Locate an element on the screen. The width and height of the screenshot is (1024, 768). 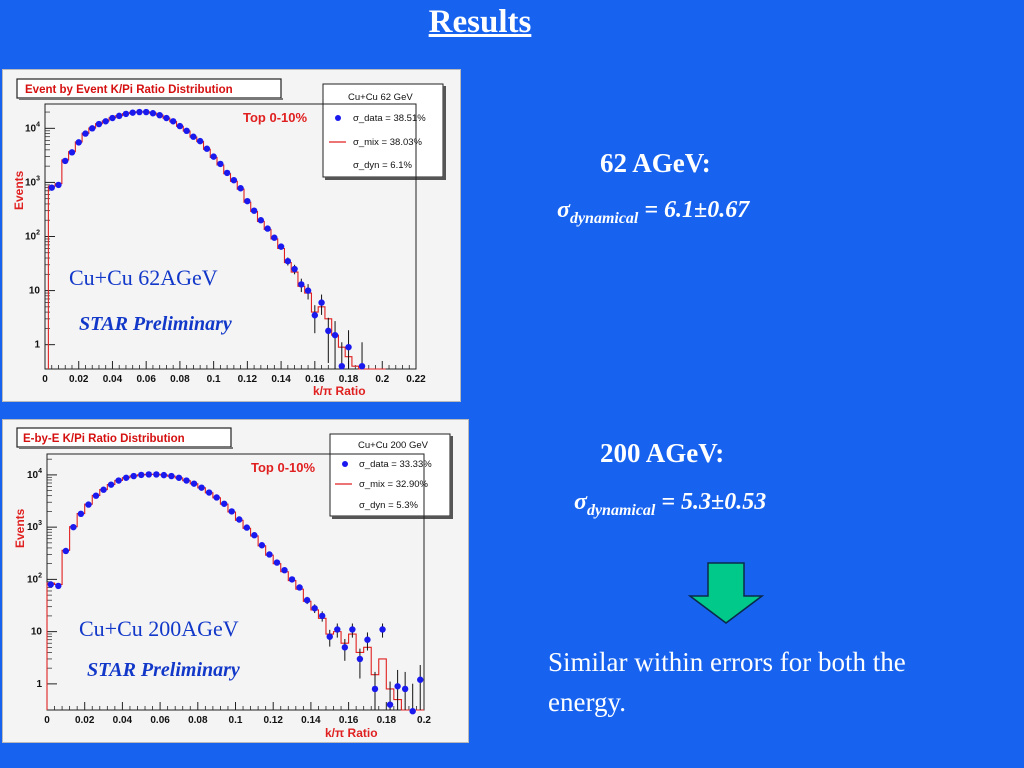
x-tick-label: 0.18 is located at coordinates (349, 379).